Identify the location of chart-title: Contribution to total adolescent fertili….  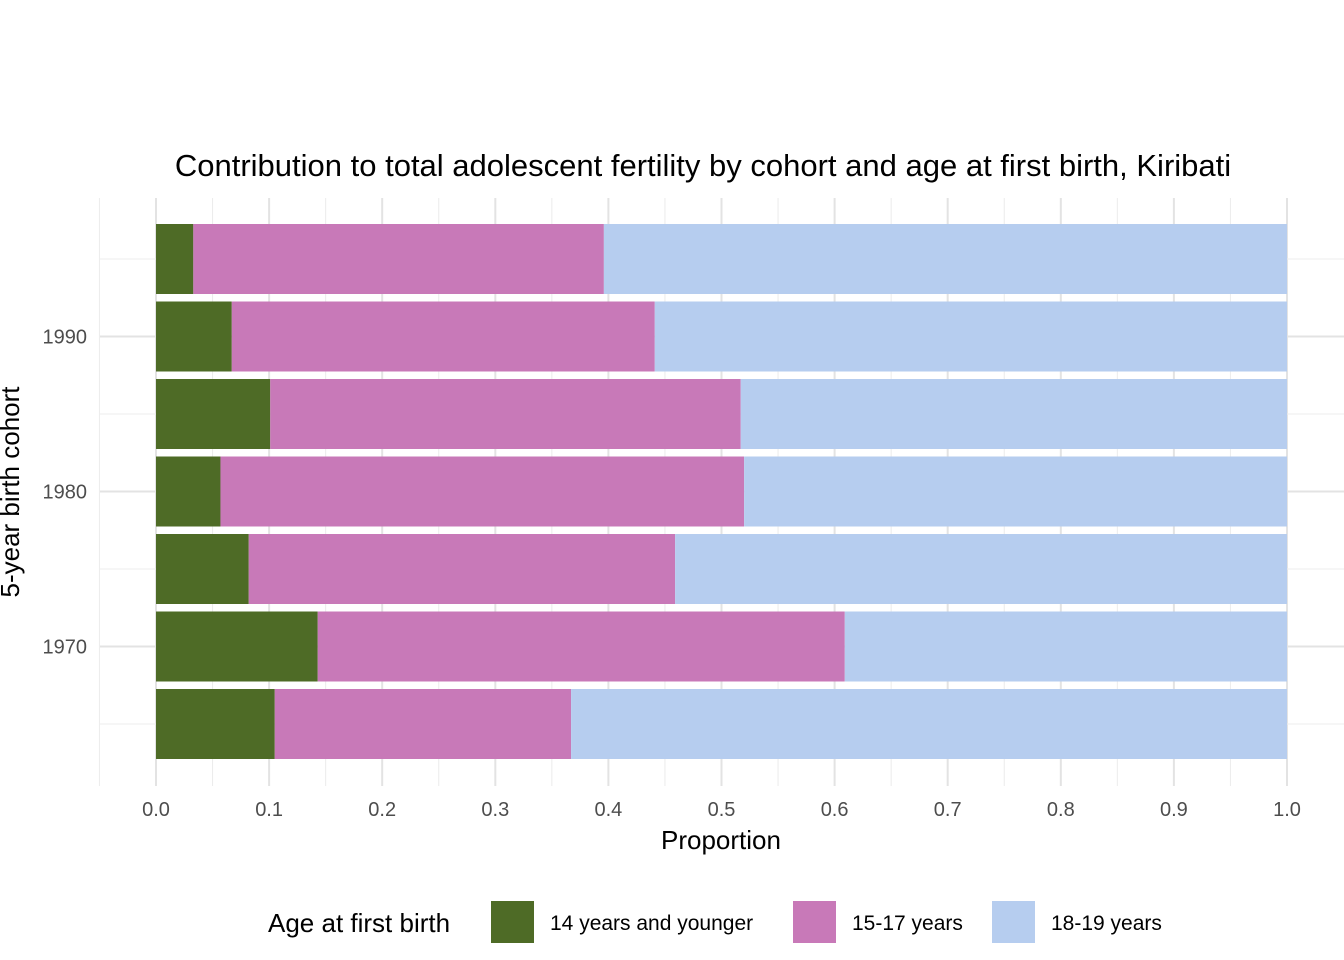
(703, 165).